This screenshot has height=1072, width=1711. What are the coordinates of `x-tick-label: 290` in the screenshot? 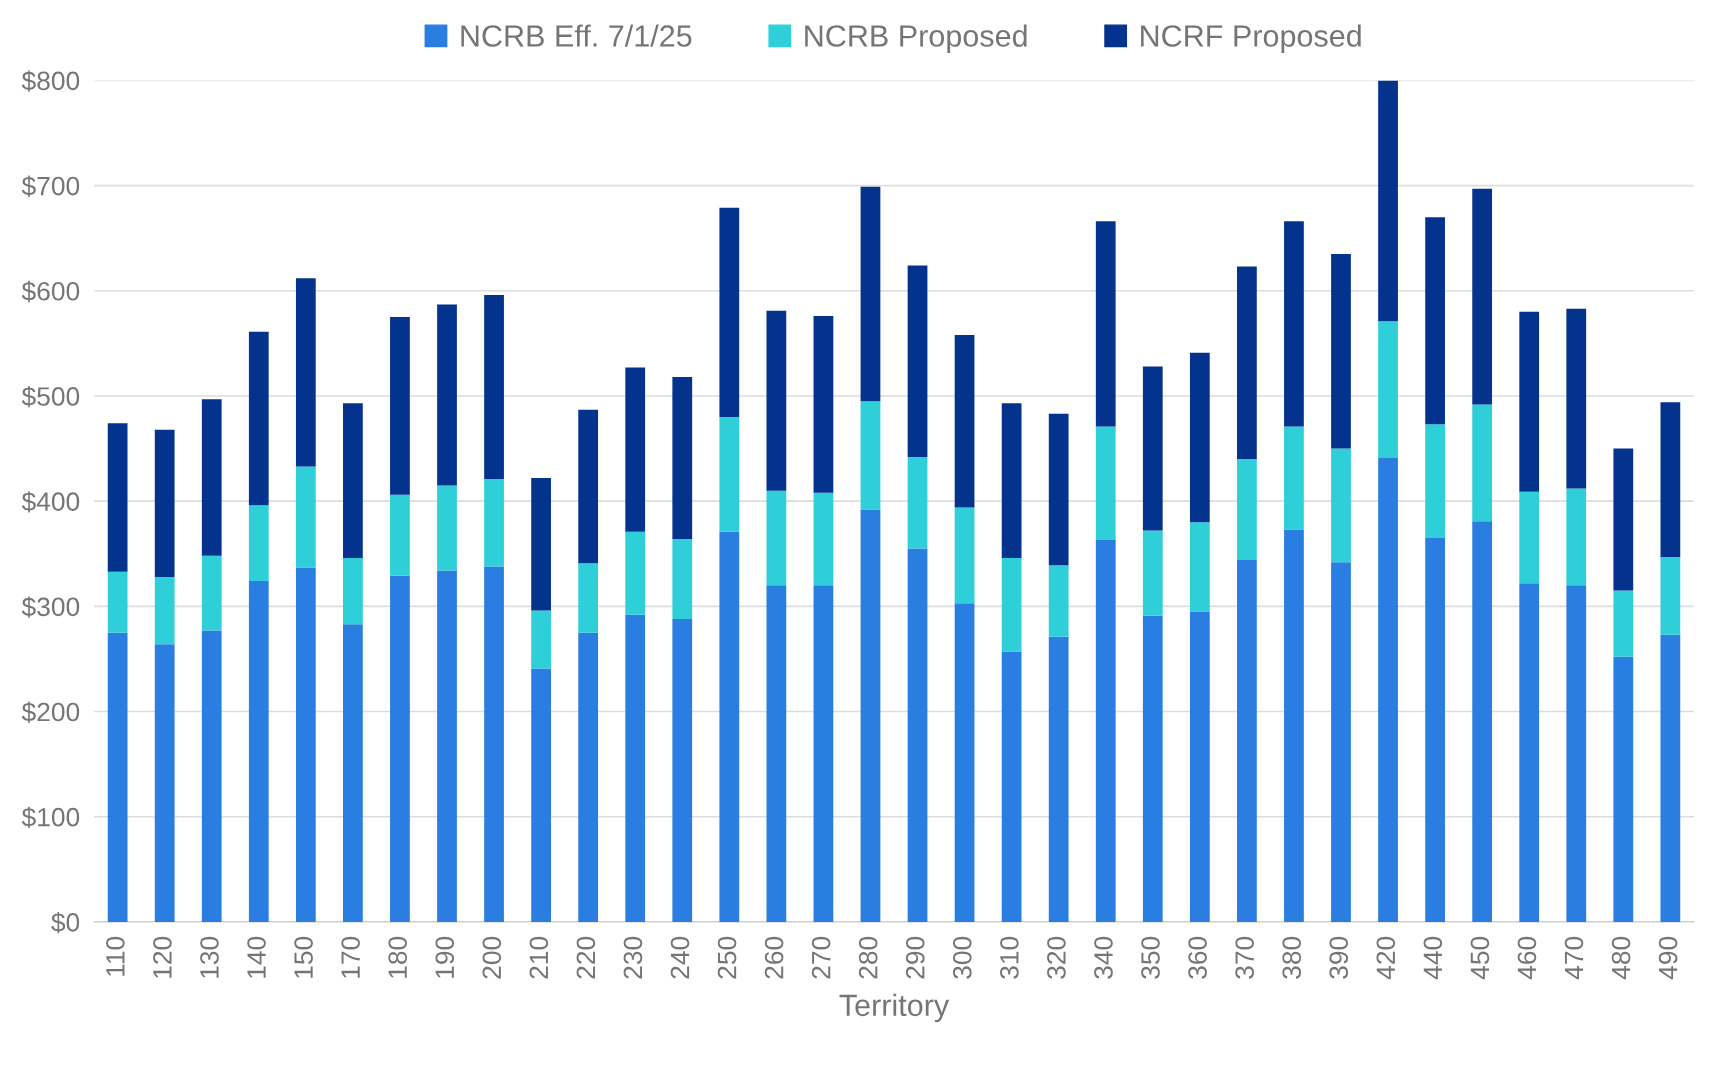 It's located at (915, 957).